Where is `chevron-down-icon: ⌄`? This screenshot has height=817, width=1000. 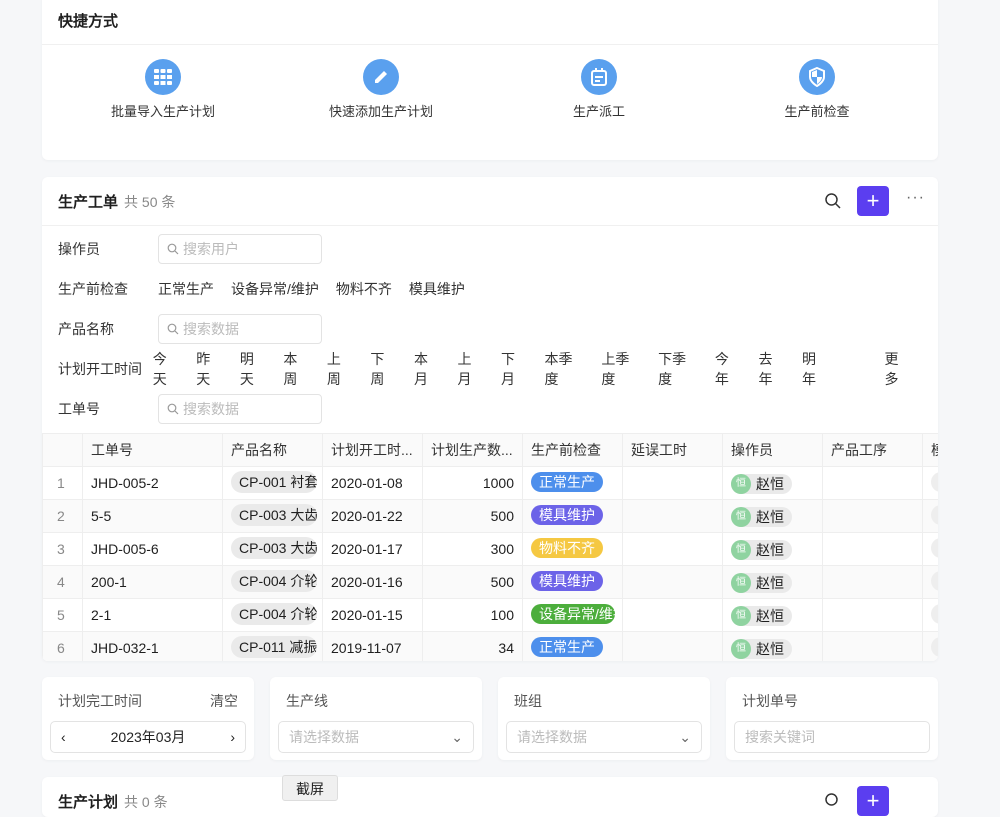
chevron-down-icon: ⌄ is located at coordinates (457, 736).